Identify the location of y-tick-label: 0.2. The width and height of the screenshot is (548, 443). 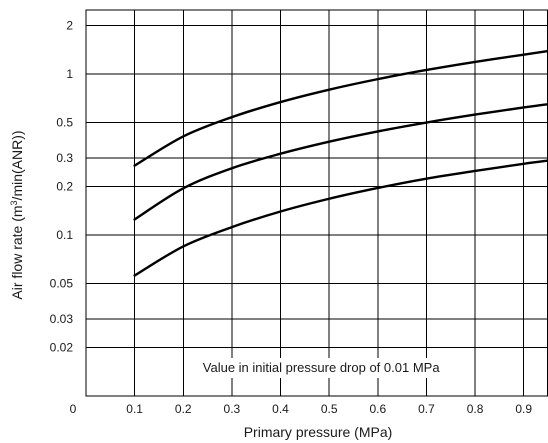
(64, 187).